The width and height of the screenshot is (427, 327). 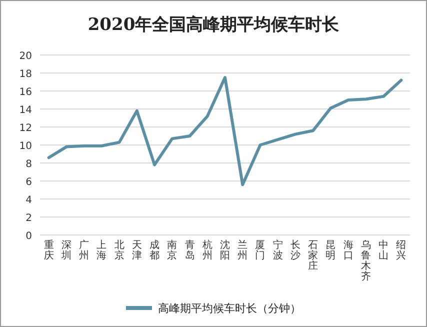 I want to click on x-tick-label: 深圳, so click(x=66, y=250).